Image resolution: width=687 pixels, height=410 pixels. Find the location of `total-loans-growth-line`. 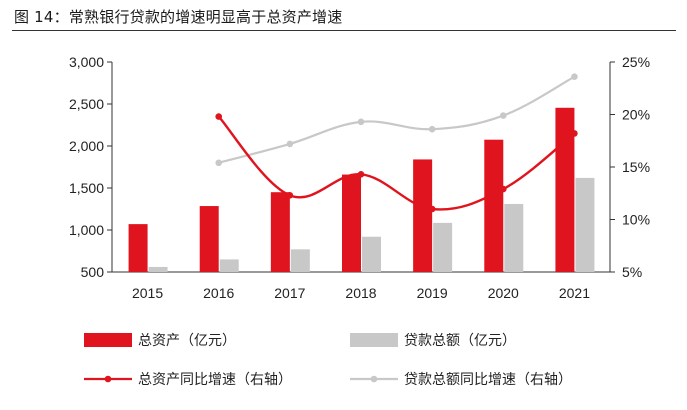

total-loans-growth-line is located at coordinates (396, 119).